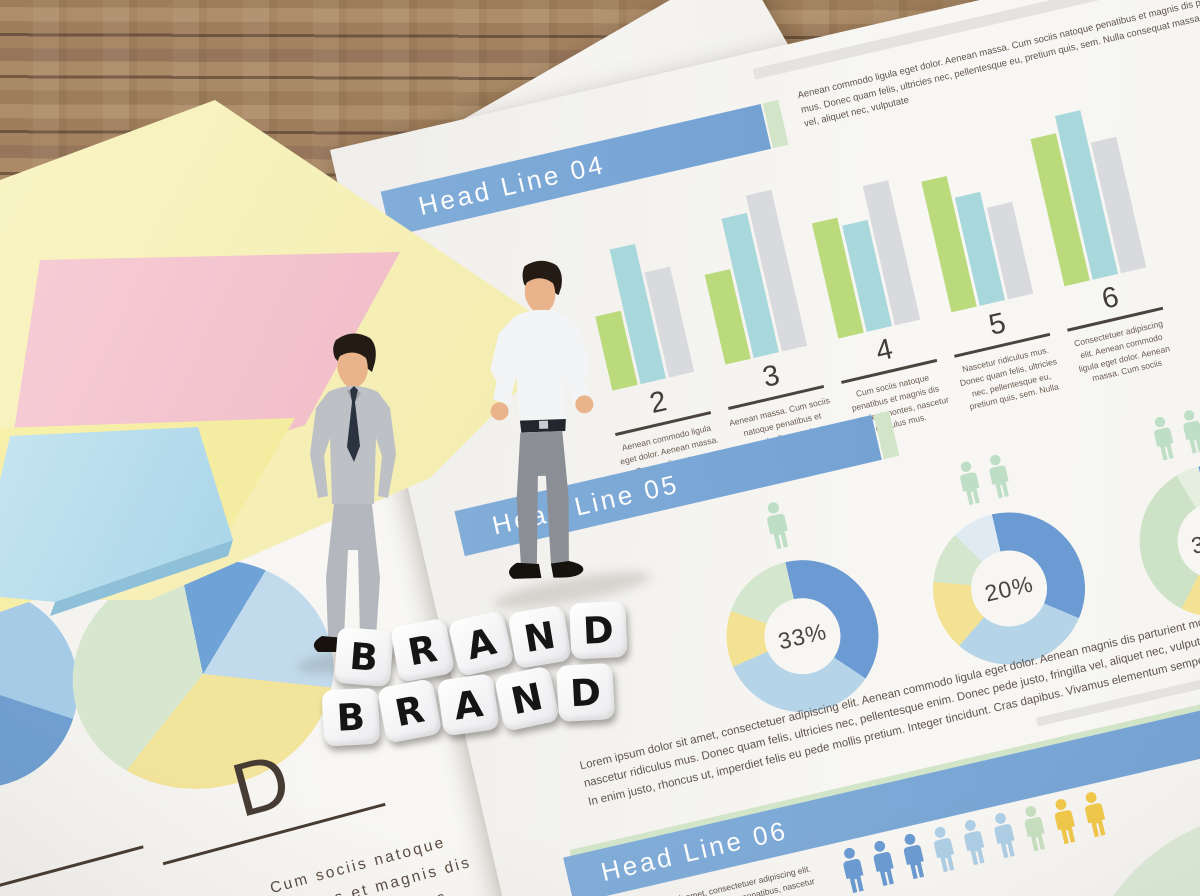  What do you see at coordinates (1139, 424) in the screenshot?
I see `people-pictograms` at bounding box center [1139, 424].